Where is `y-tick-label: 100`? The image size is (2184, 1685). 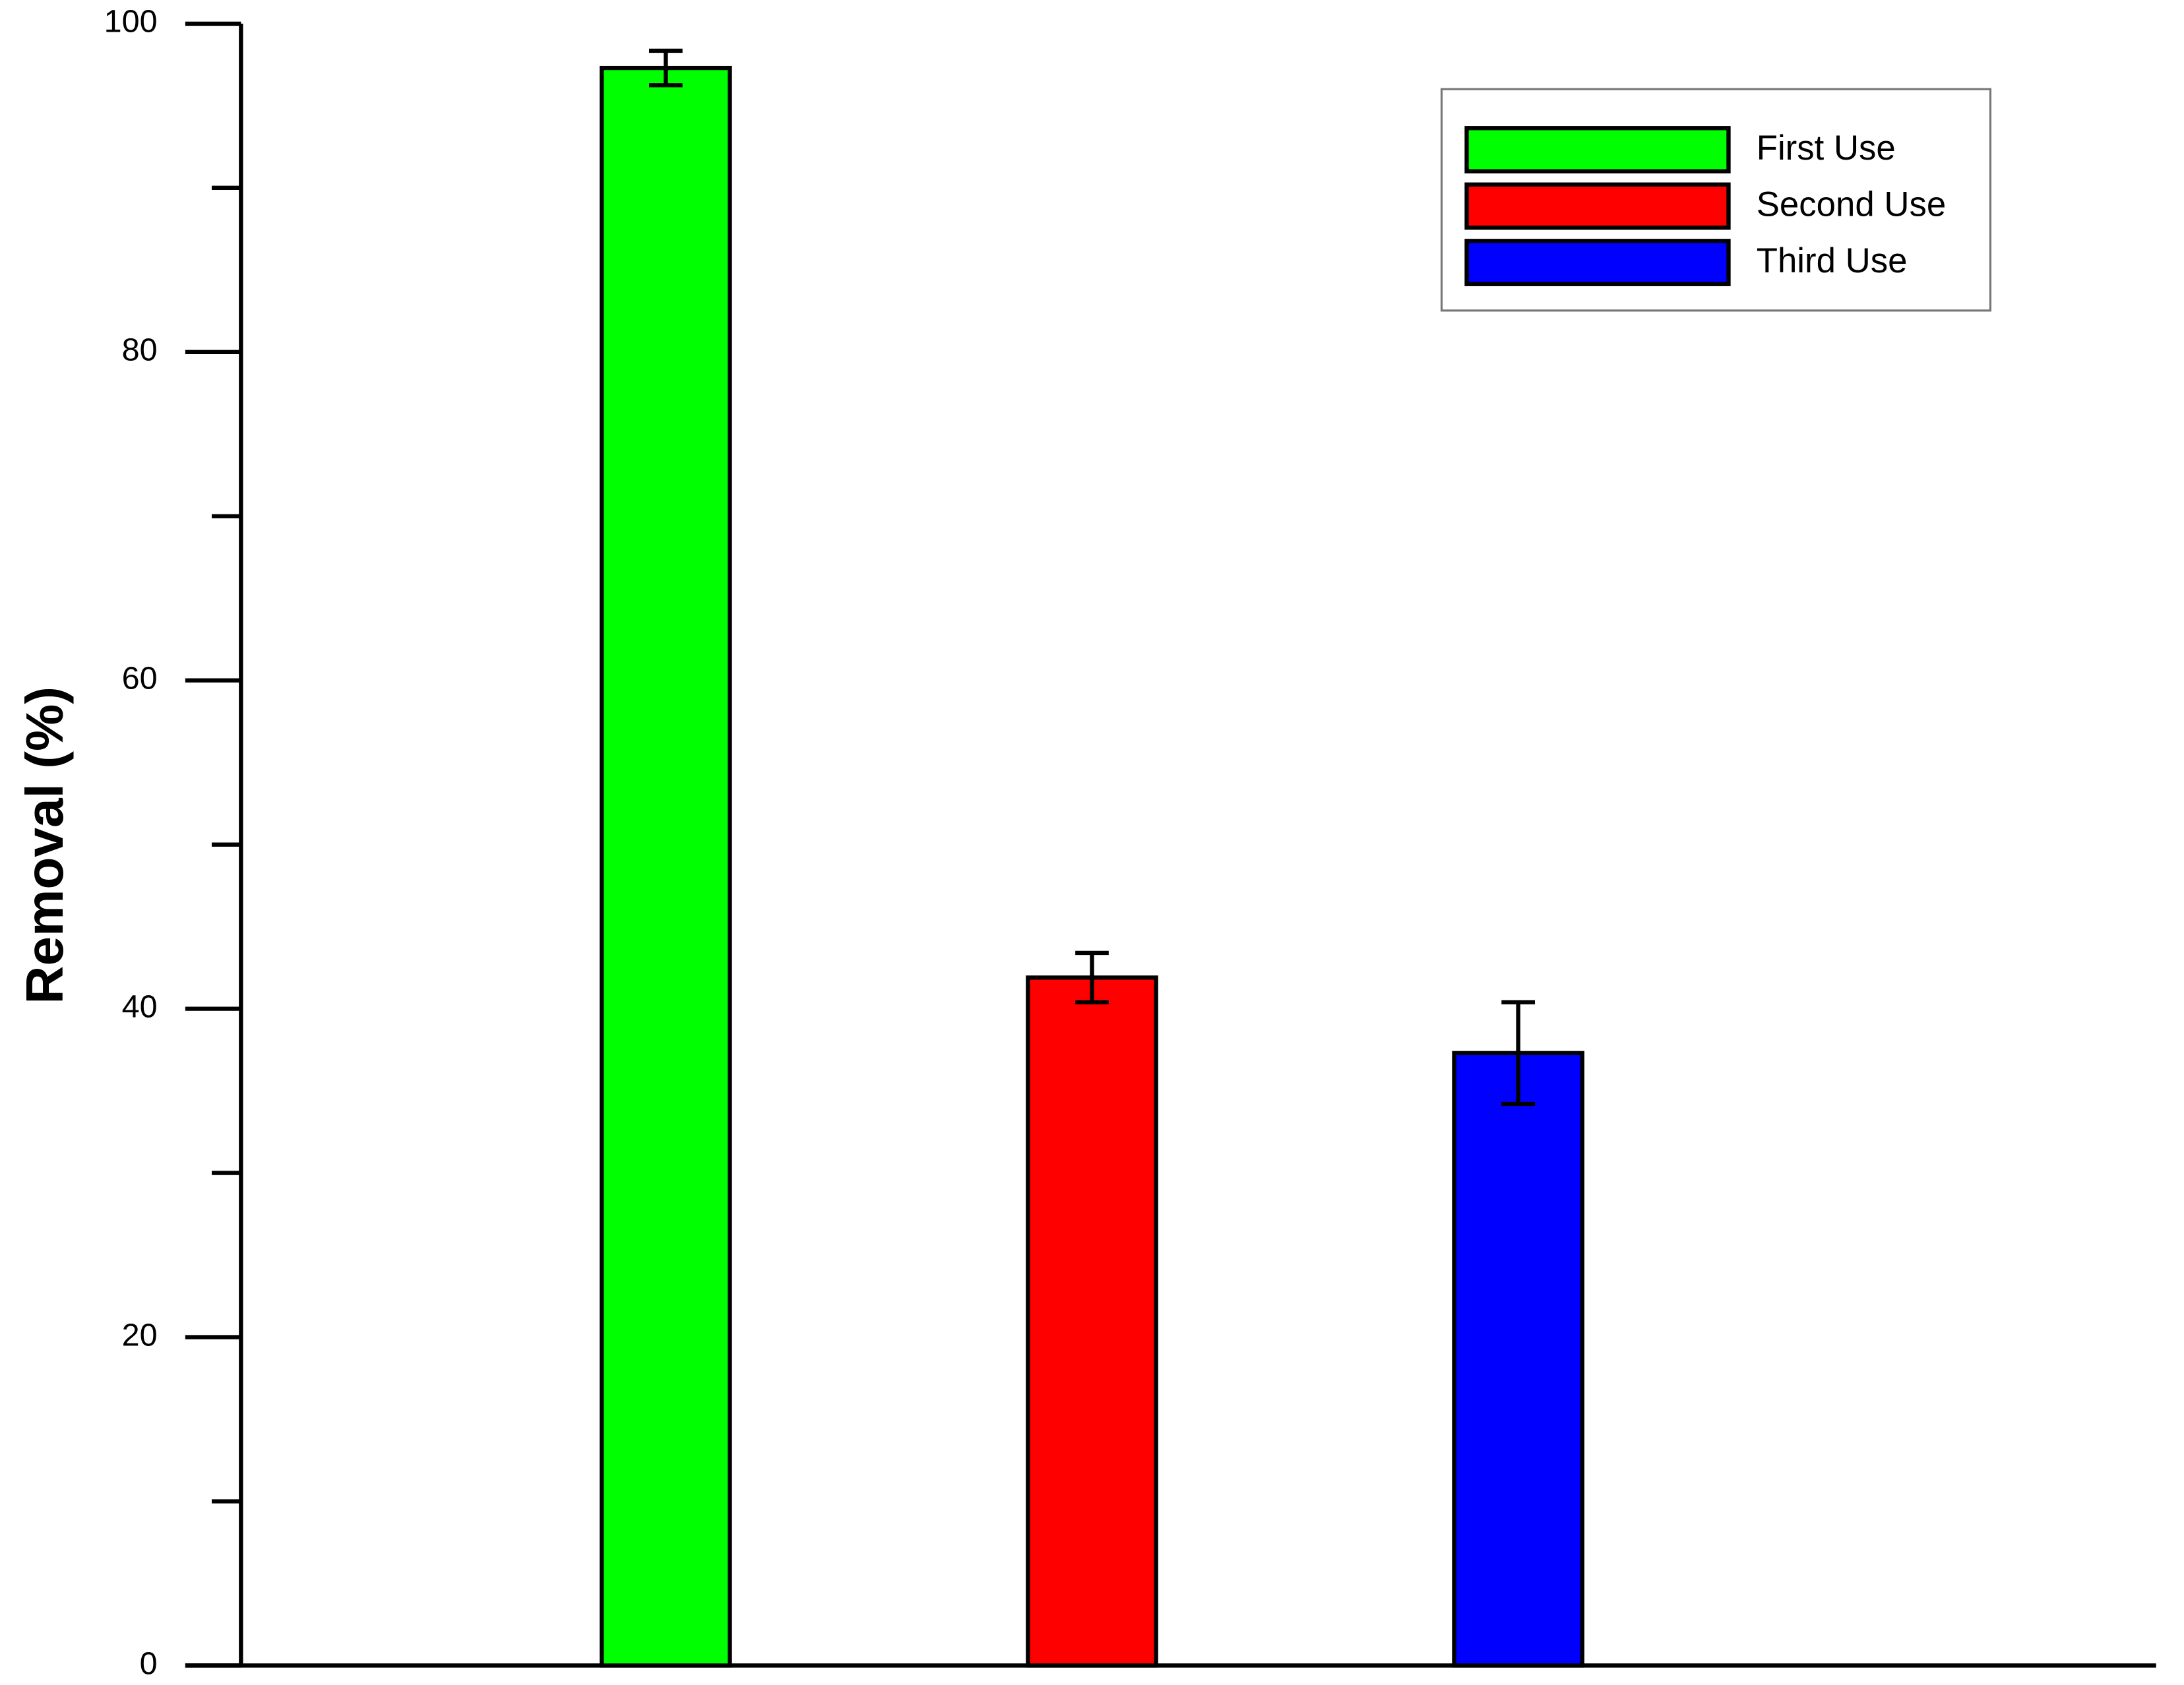 y-tick-label: 100 is located at coordinates (131, 22).